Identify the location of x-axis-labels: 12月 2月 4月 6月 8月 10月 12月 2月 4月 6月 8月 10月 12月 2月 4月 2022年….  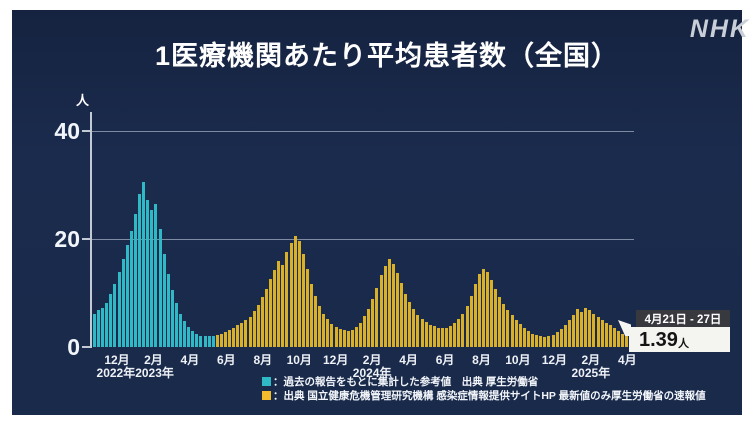
(372, 366).